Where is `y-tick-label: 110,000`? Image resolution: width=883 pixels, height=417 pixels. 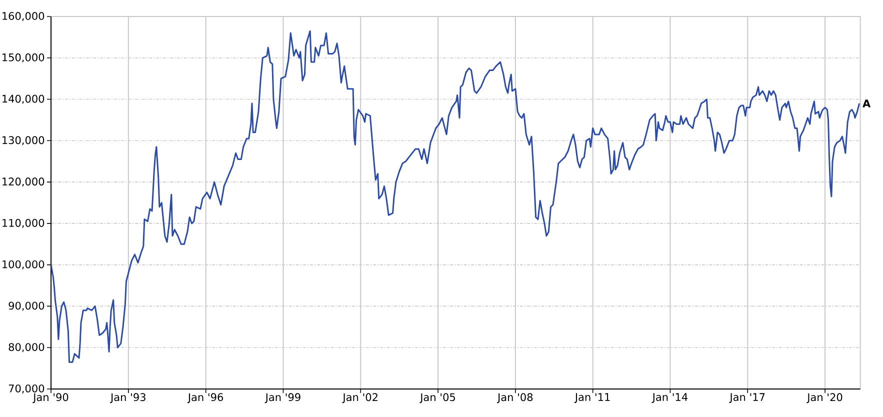
y-tick-label: 110,000 is located at coordinates (23, 223).